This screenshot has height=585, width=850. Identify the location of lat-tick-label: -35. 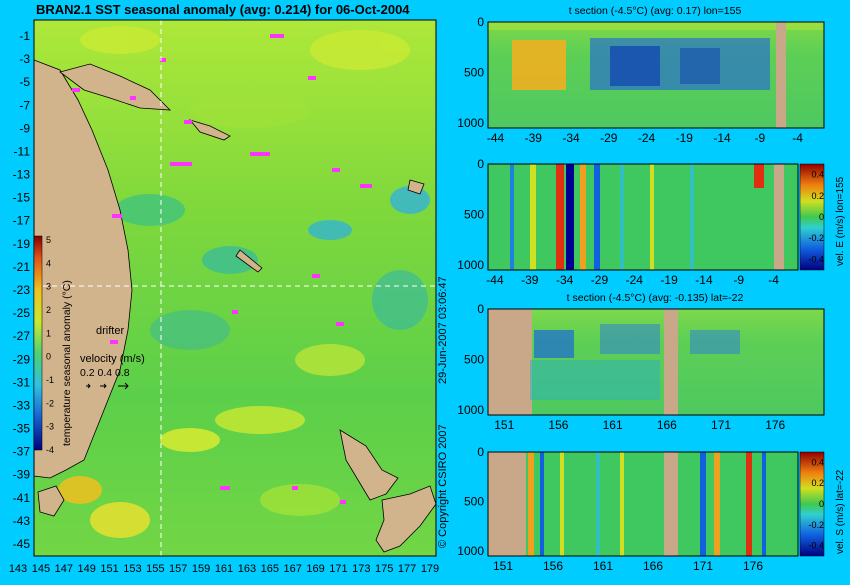
(22, 429).